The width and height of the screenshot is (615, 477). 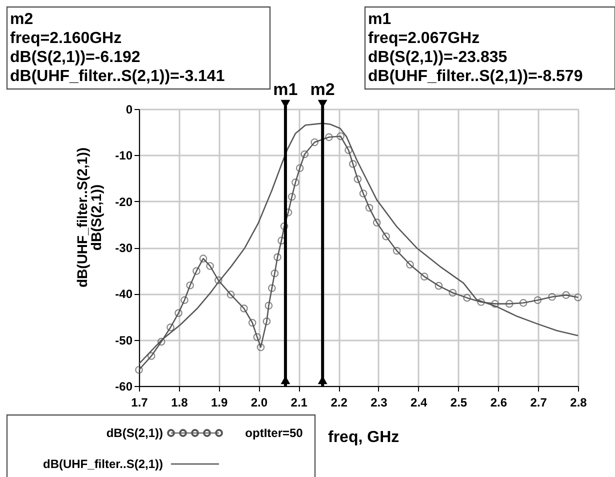 I want to click on text: m1 freq=2.067GHz dB(S(2,1))=-23.835 dB(UHF_filter..S(2,1))=-8.579, so click(x=475, y=48).